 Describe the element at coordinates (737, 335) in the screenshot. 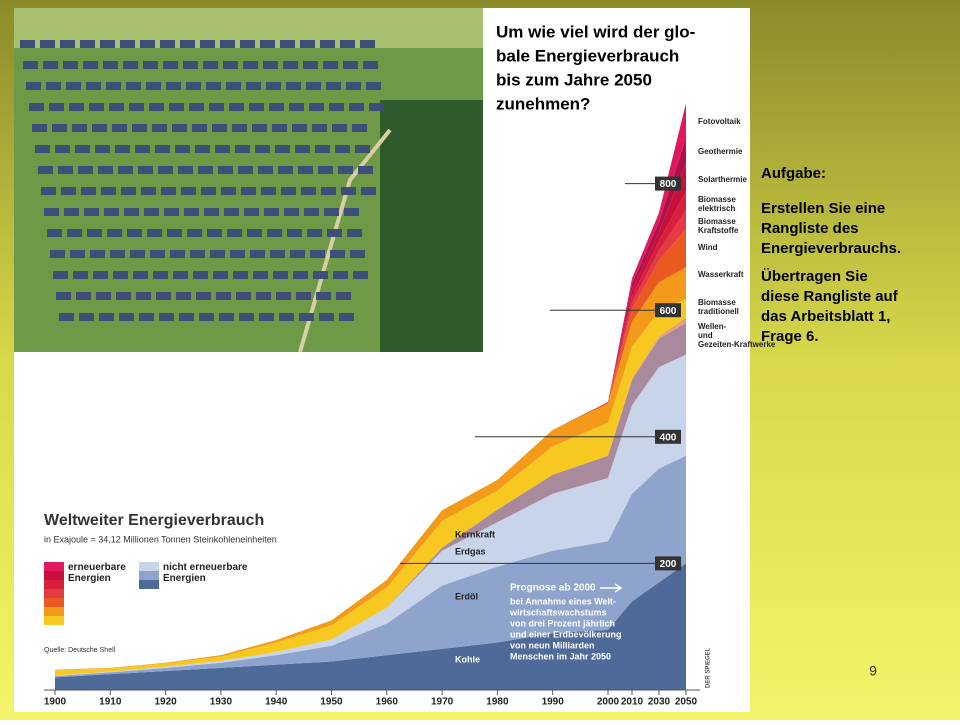

I see `series-label: Wellen-und Gezeiten-Kraftwerke` at that location.